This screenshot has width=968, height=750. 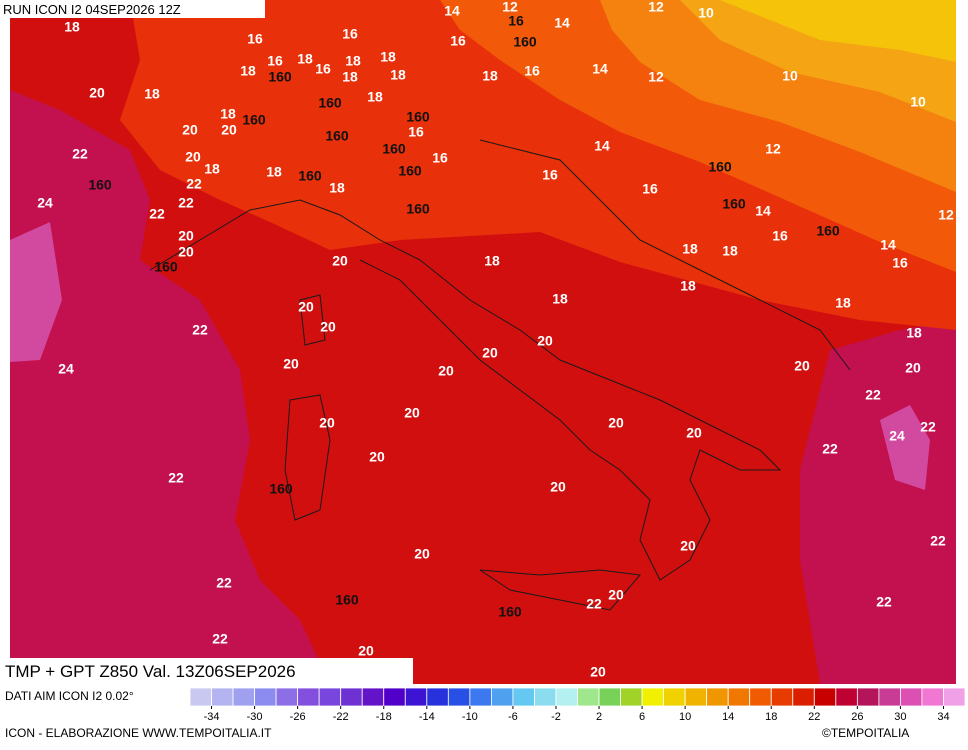 I want to click on colorbar-tick-label: -14, so click(x=427, y=717).